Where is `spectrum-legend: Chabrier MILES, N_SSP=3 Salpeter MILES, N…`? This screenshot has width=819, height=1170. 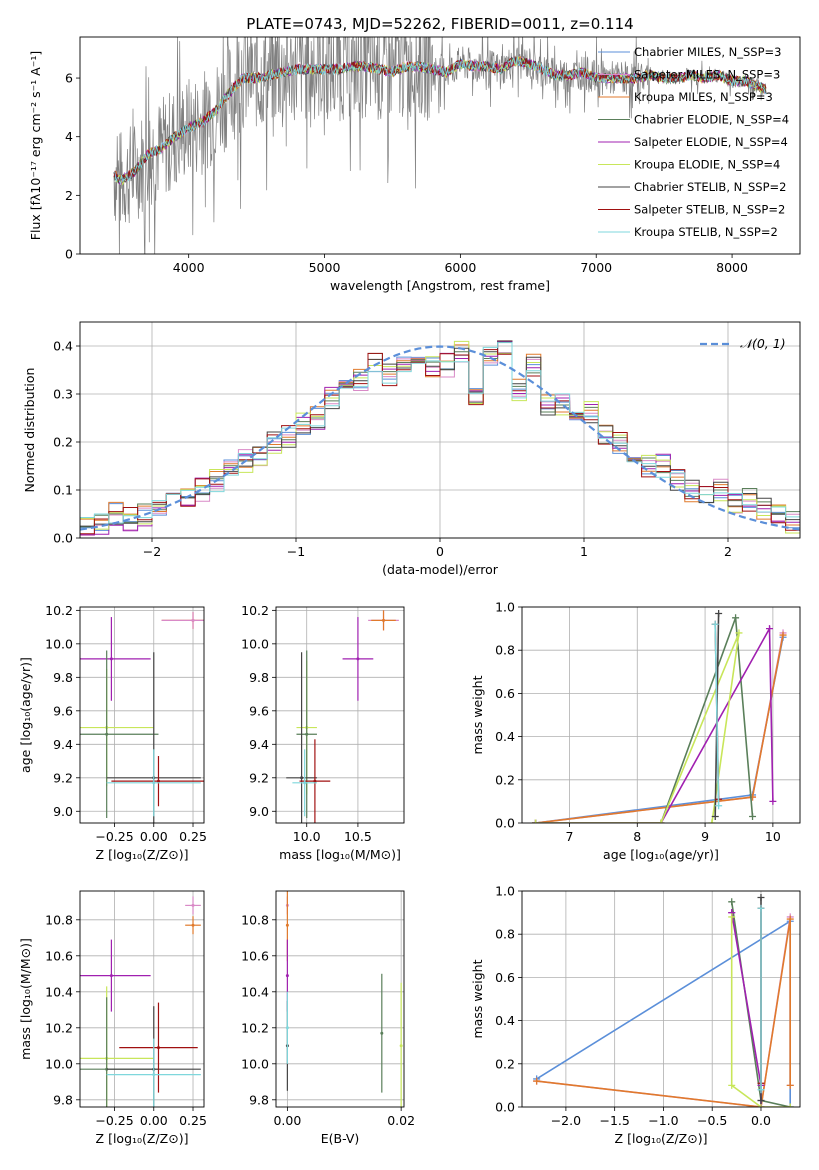
spectrum-legend: Chabrier MILES, N_SSP=3 Salpeter MILES, N… is located at coordinates (693, 142).